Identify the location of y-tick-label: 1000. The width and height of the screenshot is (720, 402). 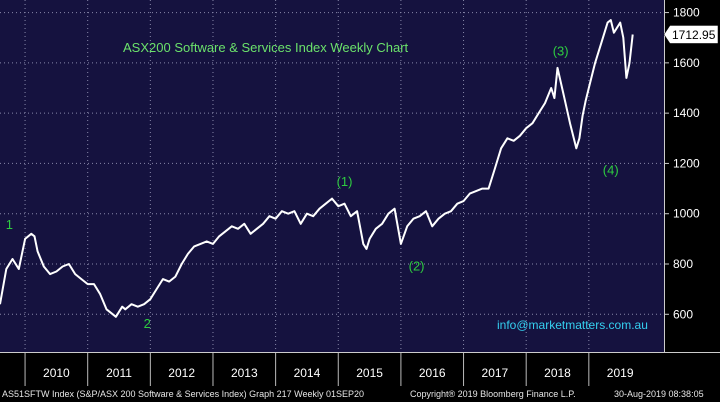
(686, 214).